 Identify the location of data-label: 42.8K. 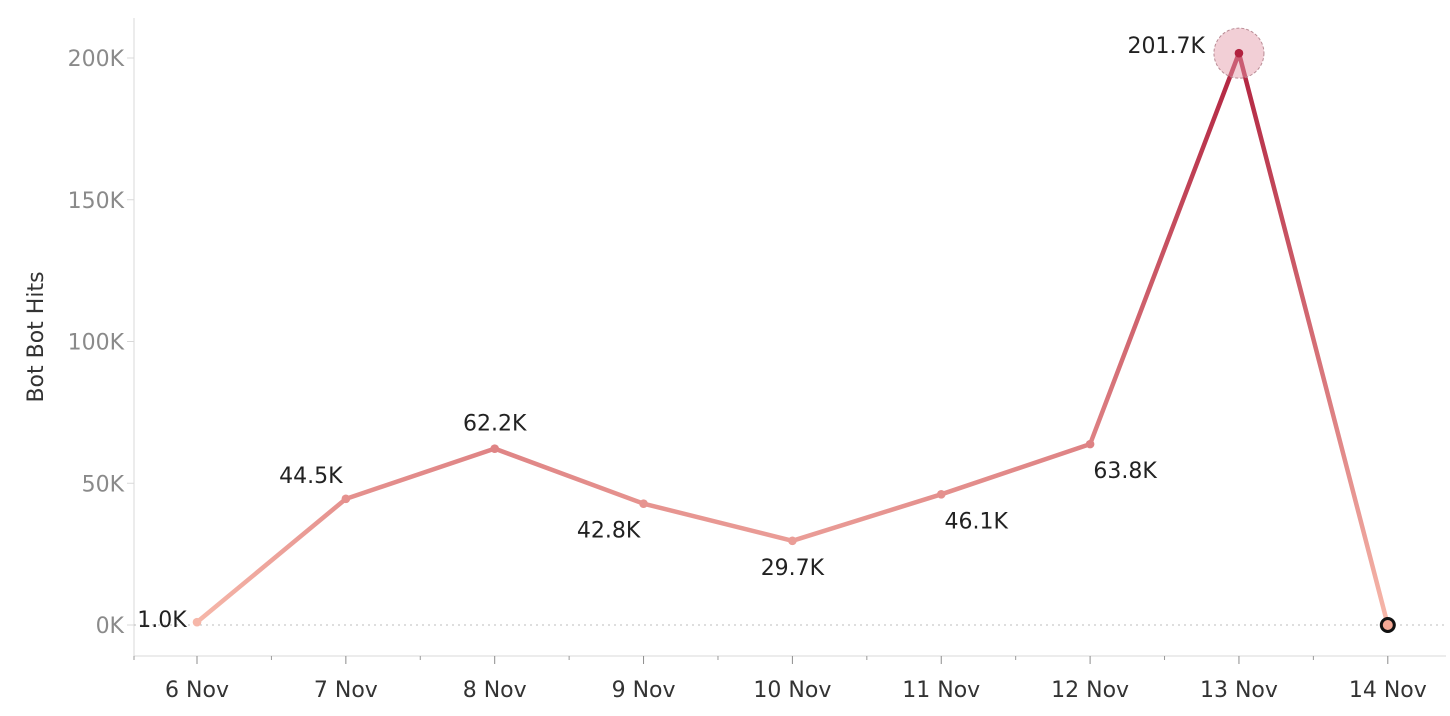
(609, 531).